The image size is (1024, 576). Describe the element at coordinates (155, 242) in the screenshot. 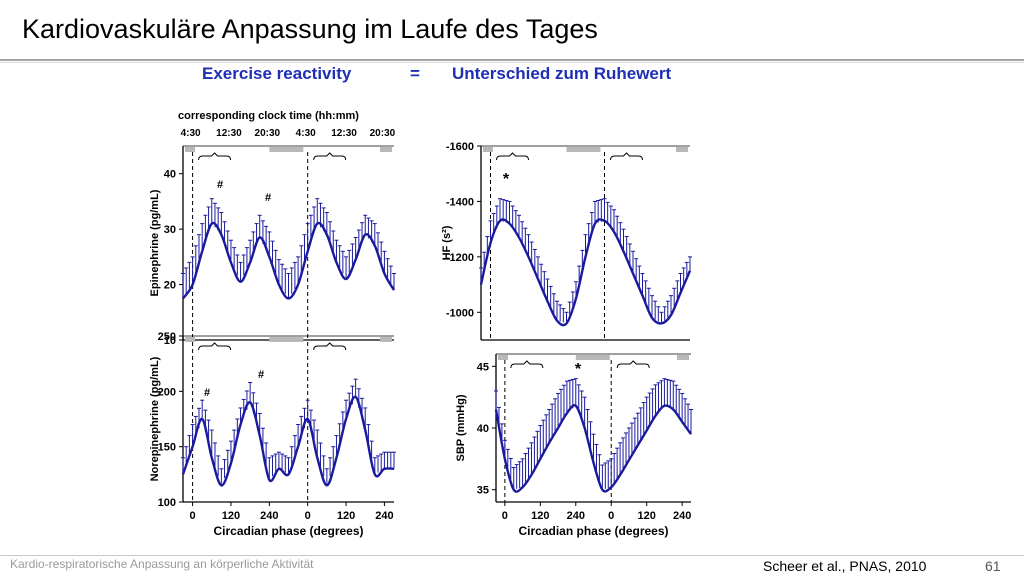

I see `y-axis-label: Epinephrine (pg/mL)` at that location.